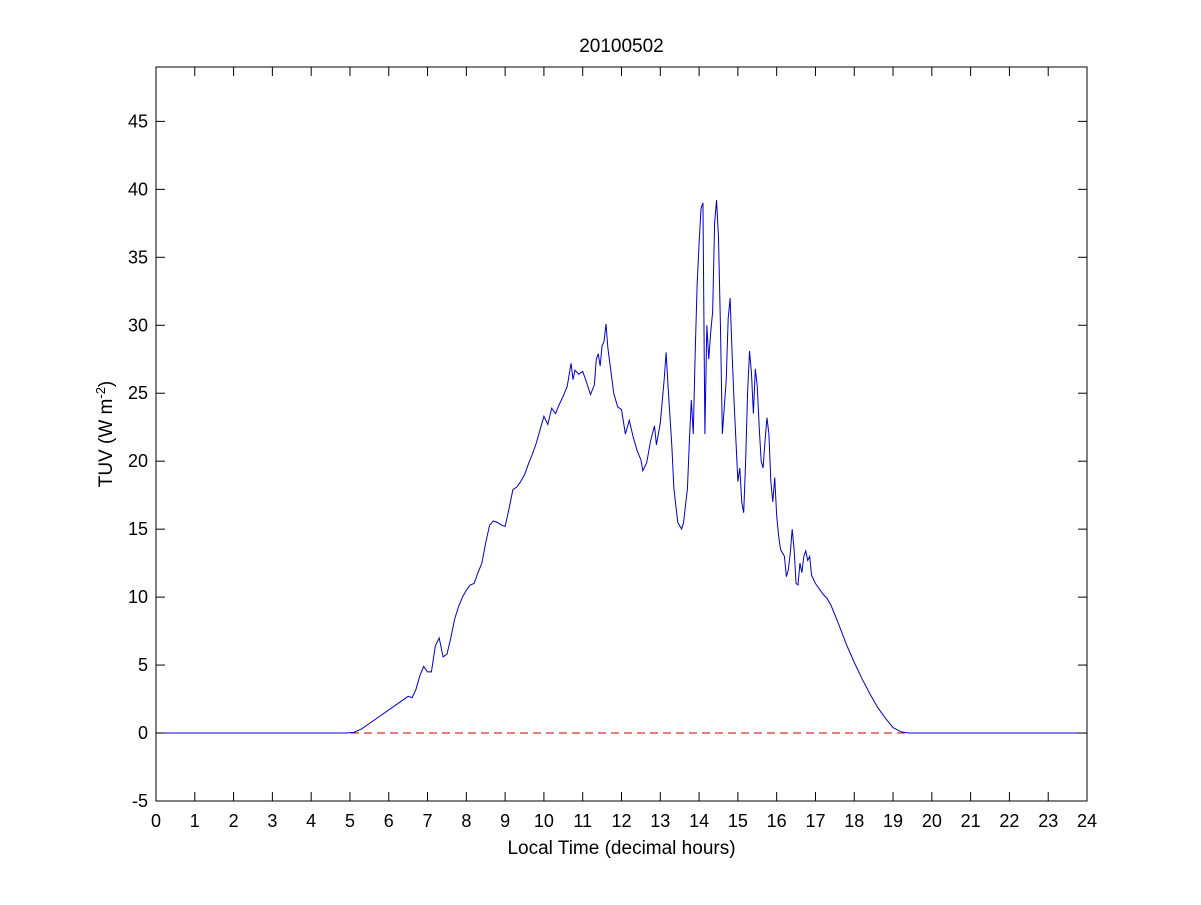 The width and height of the screenshot is (1201, 905). Describe the element at coordinates (138, 529) in the screenshot. I see `y-tick-label: 15` at that location.